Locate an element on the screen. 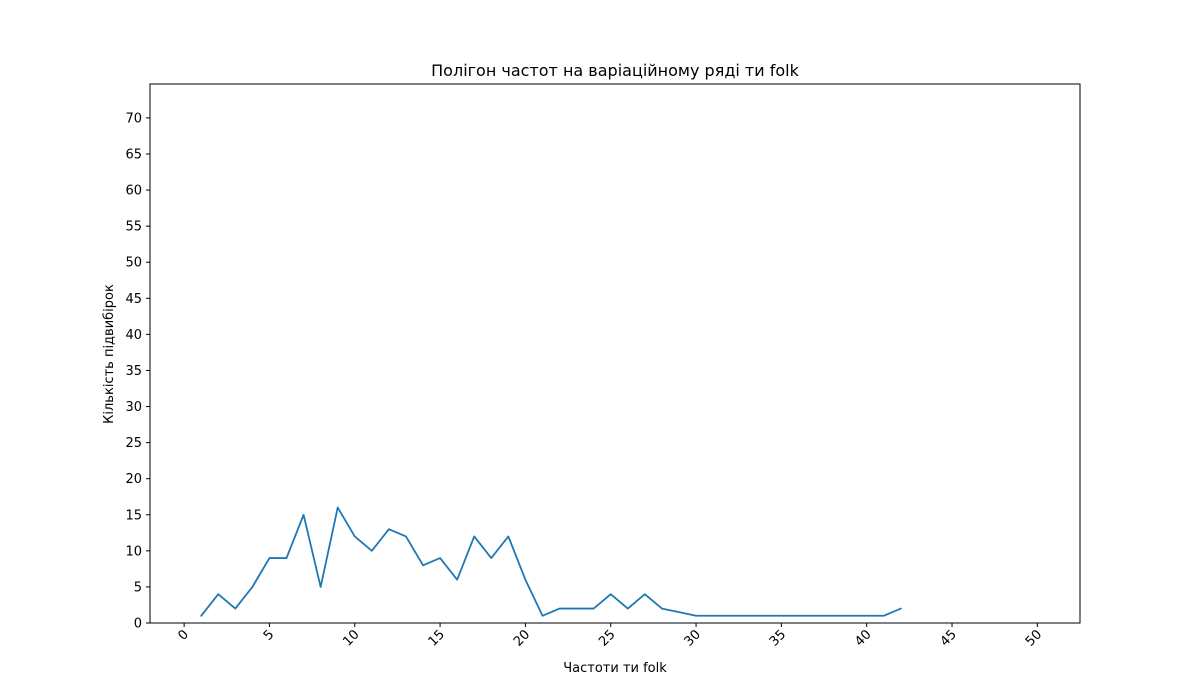 The image size is (1200, 700). y-tick-label: 5 is located at coordinates (138, 587).